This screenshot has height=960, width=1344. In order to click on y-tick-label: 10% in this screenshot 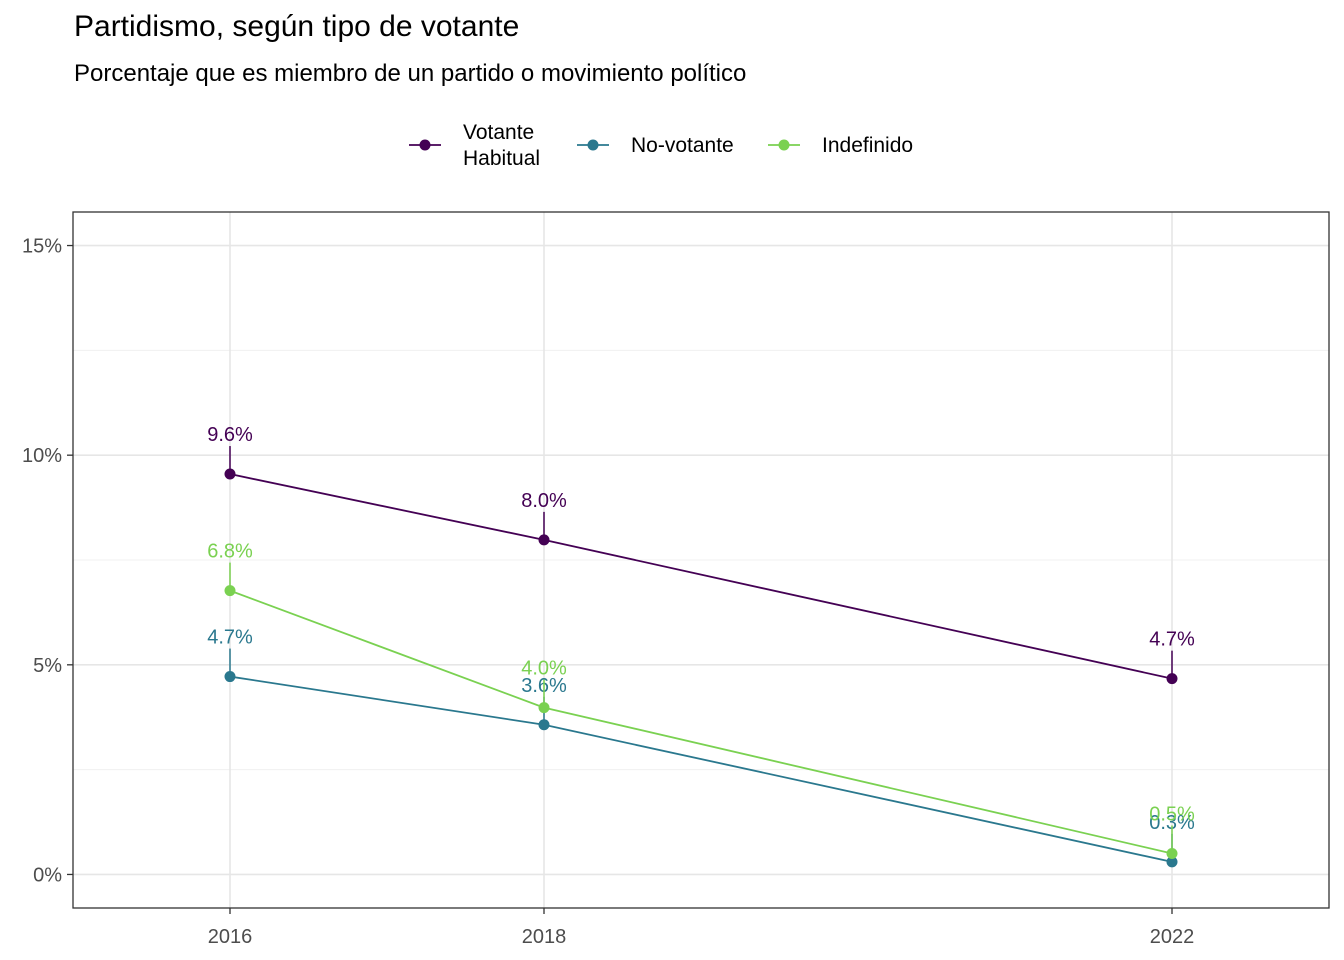, I will do `click(42, 456)`.